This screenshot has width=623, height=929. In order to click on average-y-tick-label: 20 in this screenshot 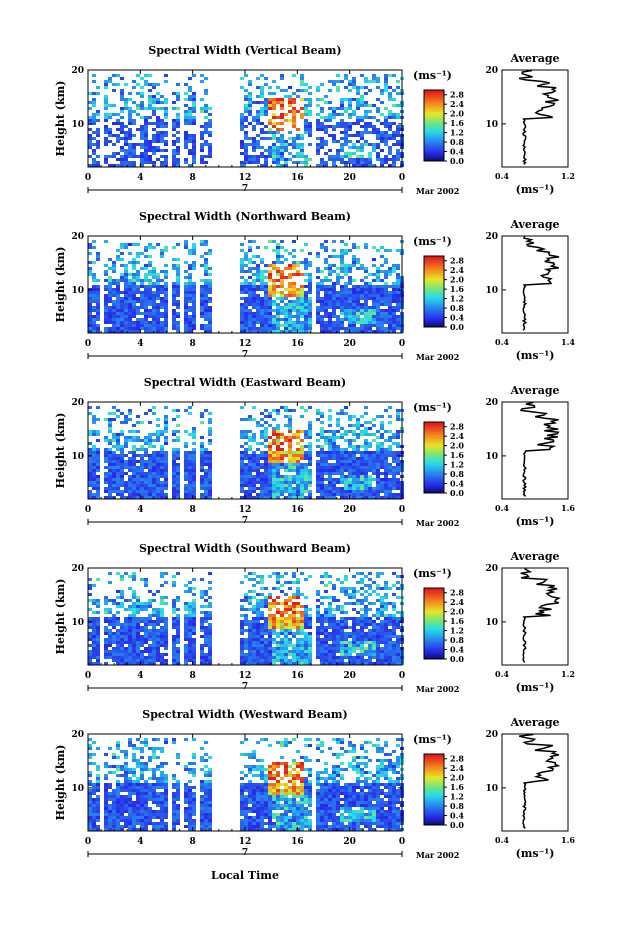, I will do `click(491, 403)`.